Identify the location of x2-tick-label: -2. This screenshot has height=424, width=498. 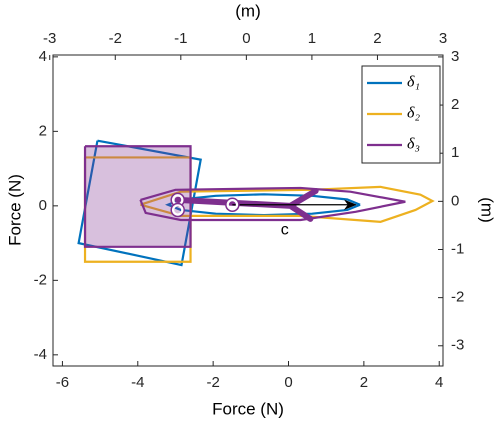
(115, 38).